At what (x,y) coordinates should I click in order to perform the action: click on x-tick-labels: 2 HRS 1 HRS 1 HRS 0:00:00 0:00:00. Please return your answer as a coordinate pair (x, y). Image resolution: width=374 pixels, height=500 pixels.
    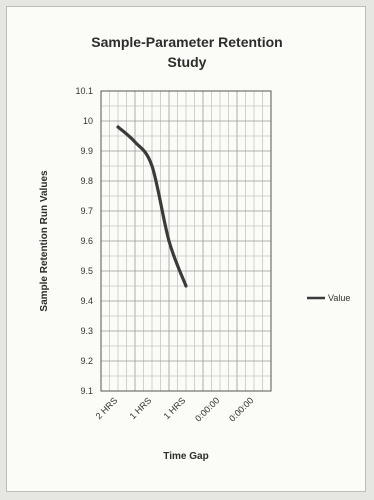
    Looking at the image, I should click on (175, 409).